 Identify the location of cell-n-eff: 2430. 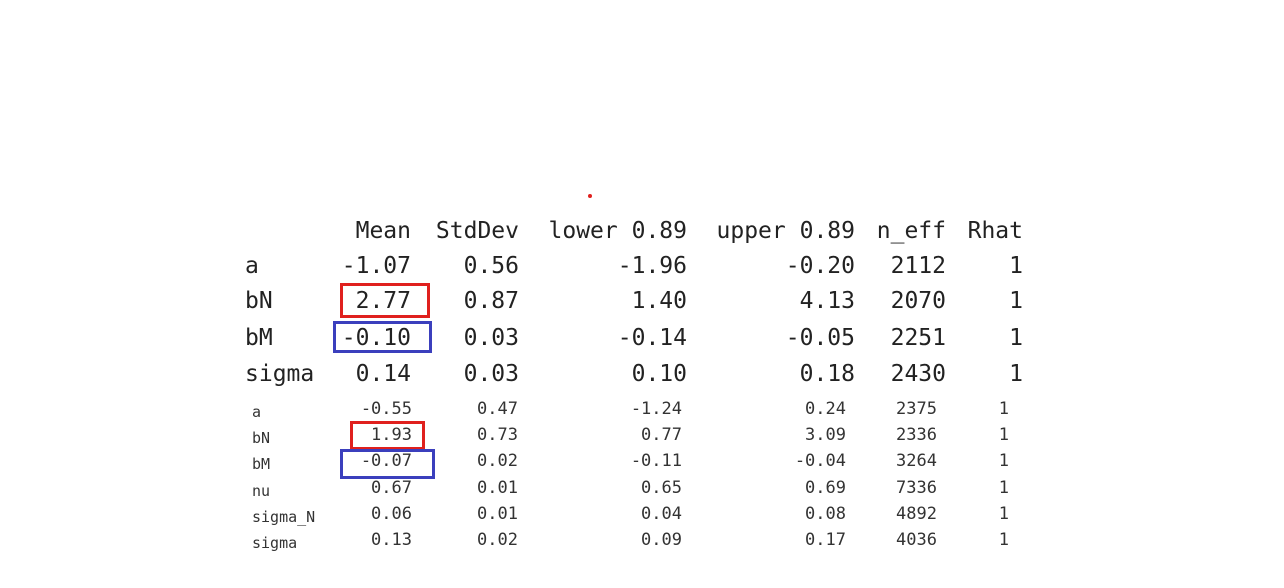
(918, 374).